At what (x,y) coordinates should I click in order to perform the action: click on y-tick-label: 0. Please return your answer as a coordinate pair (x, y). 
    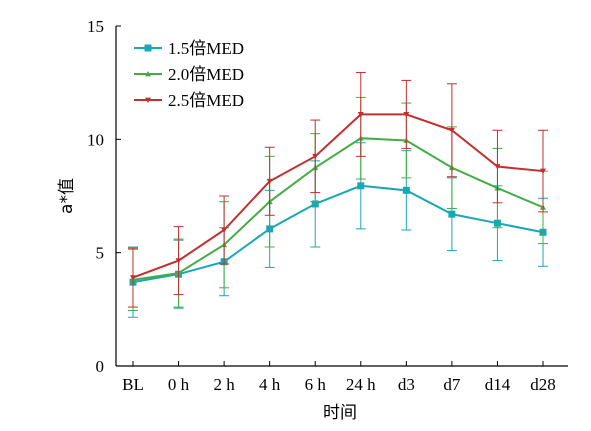
    Looking at the image, I should click on (100, 366).